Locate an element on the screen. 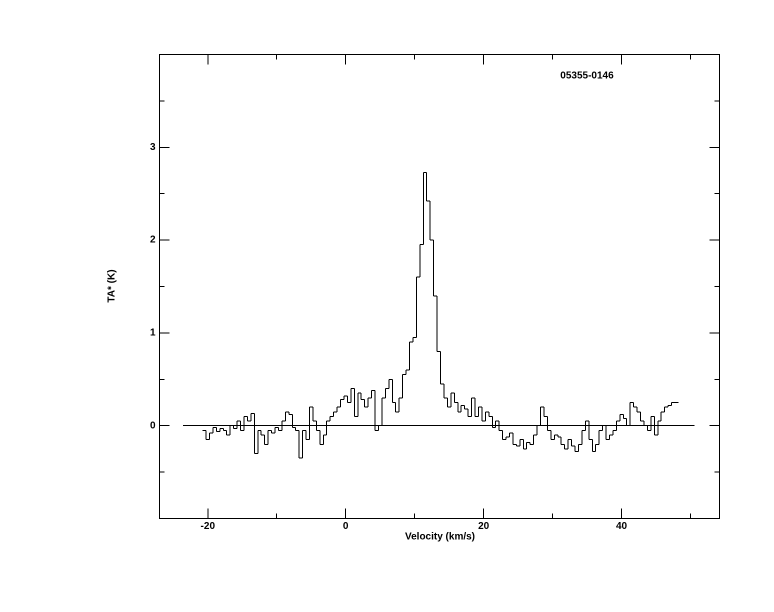 This screenshot has width=774, height=612. y-tick-label: 1 is located at coordinates (153, 333).